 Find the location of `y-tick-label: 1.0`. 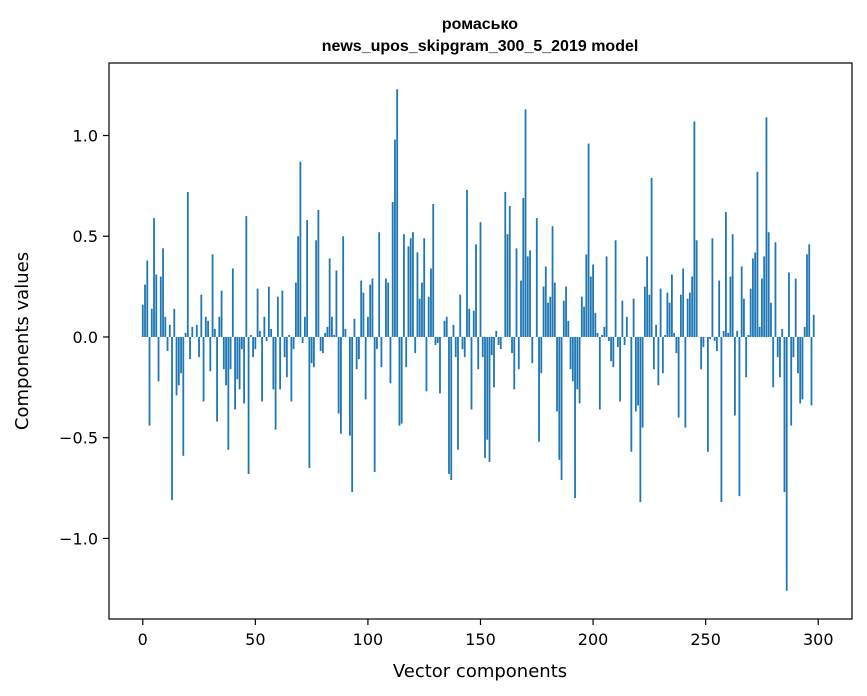

y-tick-label: 1.0 is located at coordinates (85, 136).